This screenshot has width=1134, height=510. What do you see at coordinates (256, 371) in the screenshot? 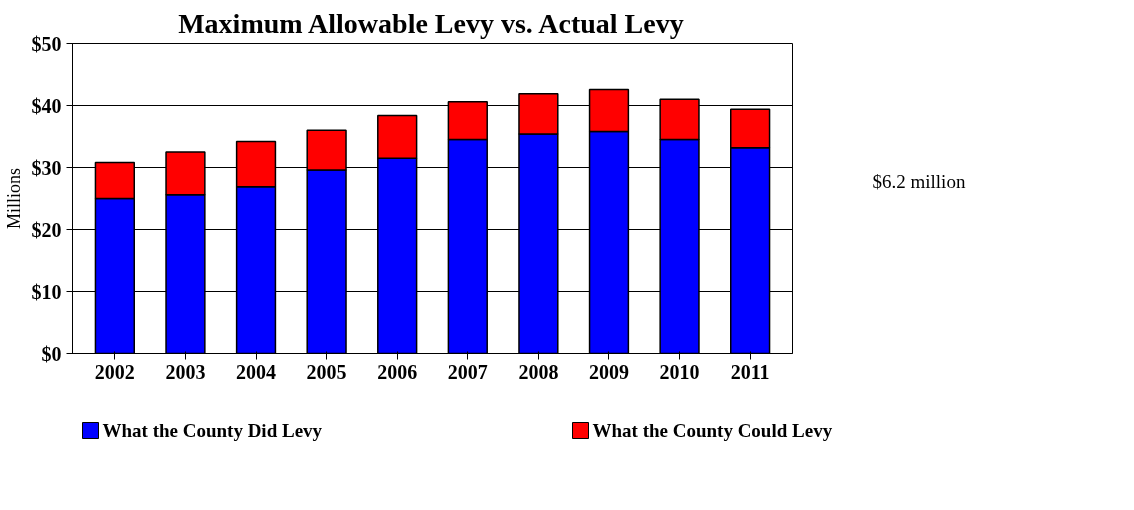
I see `x-tick-label: 2004` at bounding box center [256, 371].